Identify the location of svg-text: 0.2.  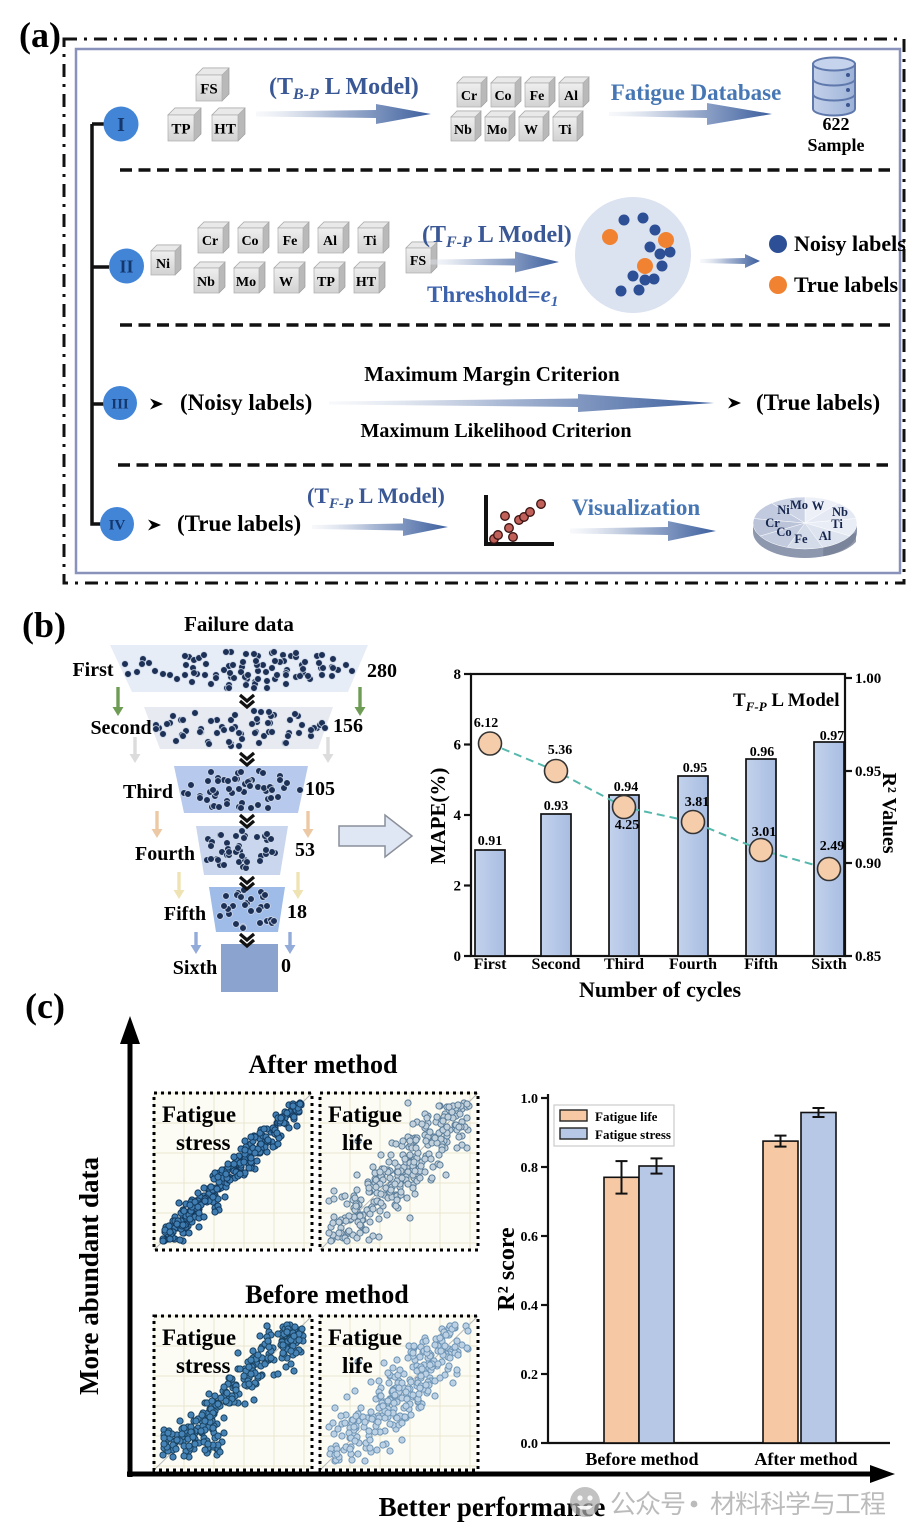
(530, 1375).